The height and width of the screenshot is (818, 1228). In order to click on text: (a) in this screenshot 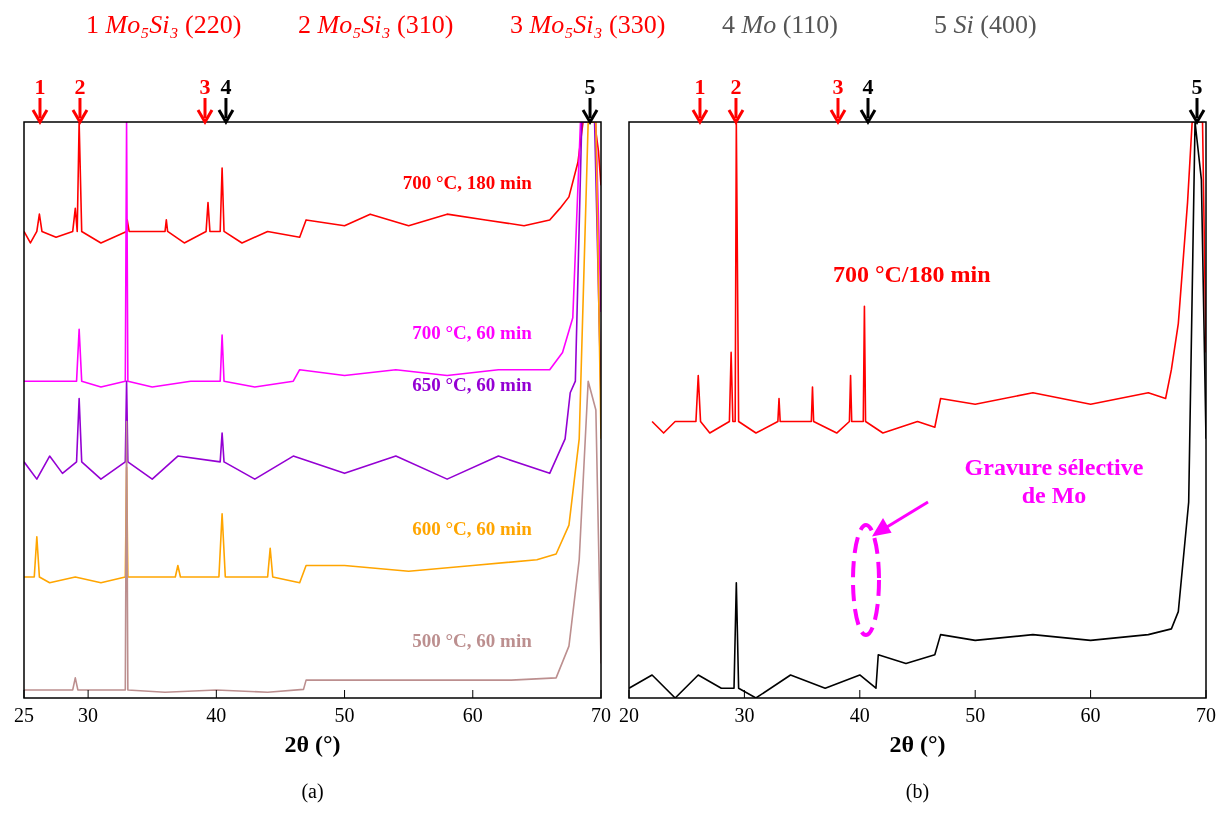, I will do `click(312, 791)`.